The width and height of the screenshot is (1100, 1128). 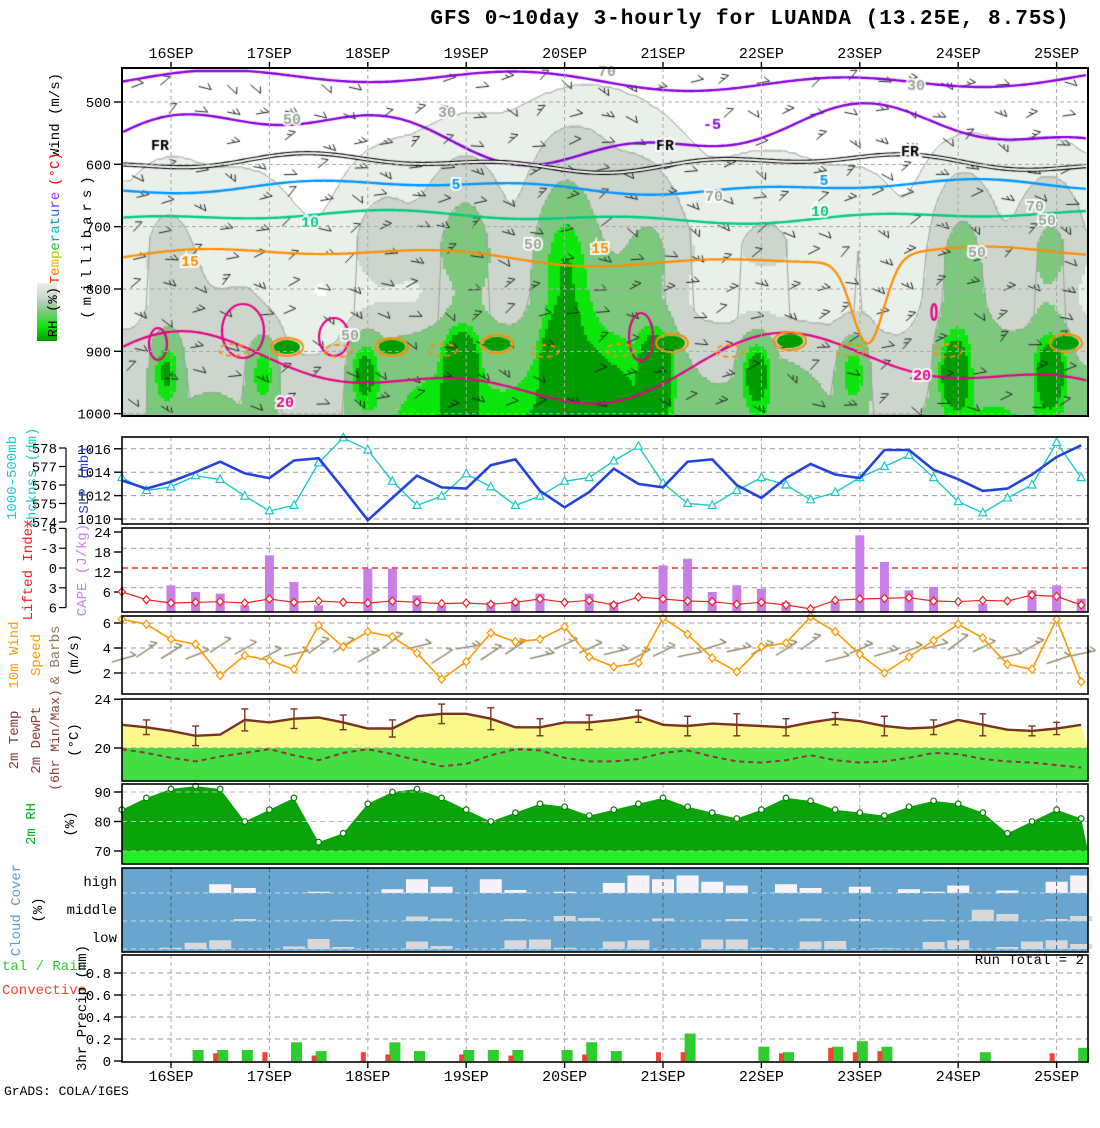 What do you see at coordinates (44, 469) in the screenshot?
I see `ytick-label-thickness: 577` at bounding box center [44, 469].